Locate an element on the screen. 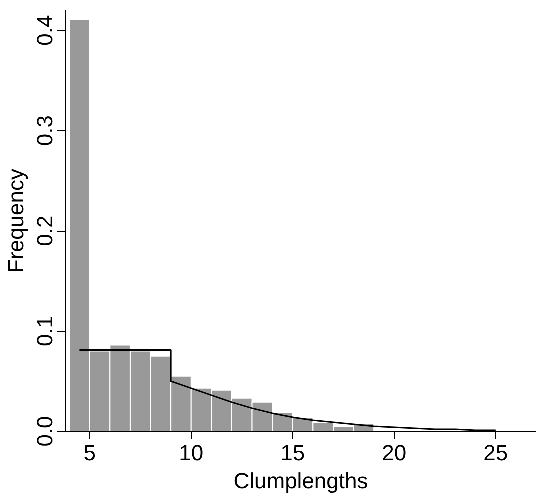 This screenshot has height=496, width=536. y-tick-label: 0.2 is located at coordinates (45, 231).